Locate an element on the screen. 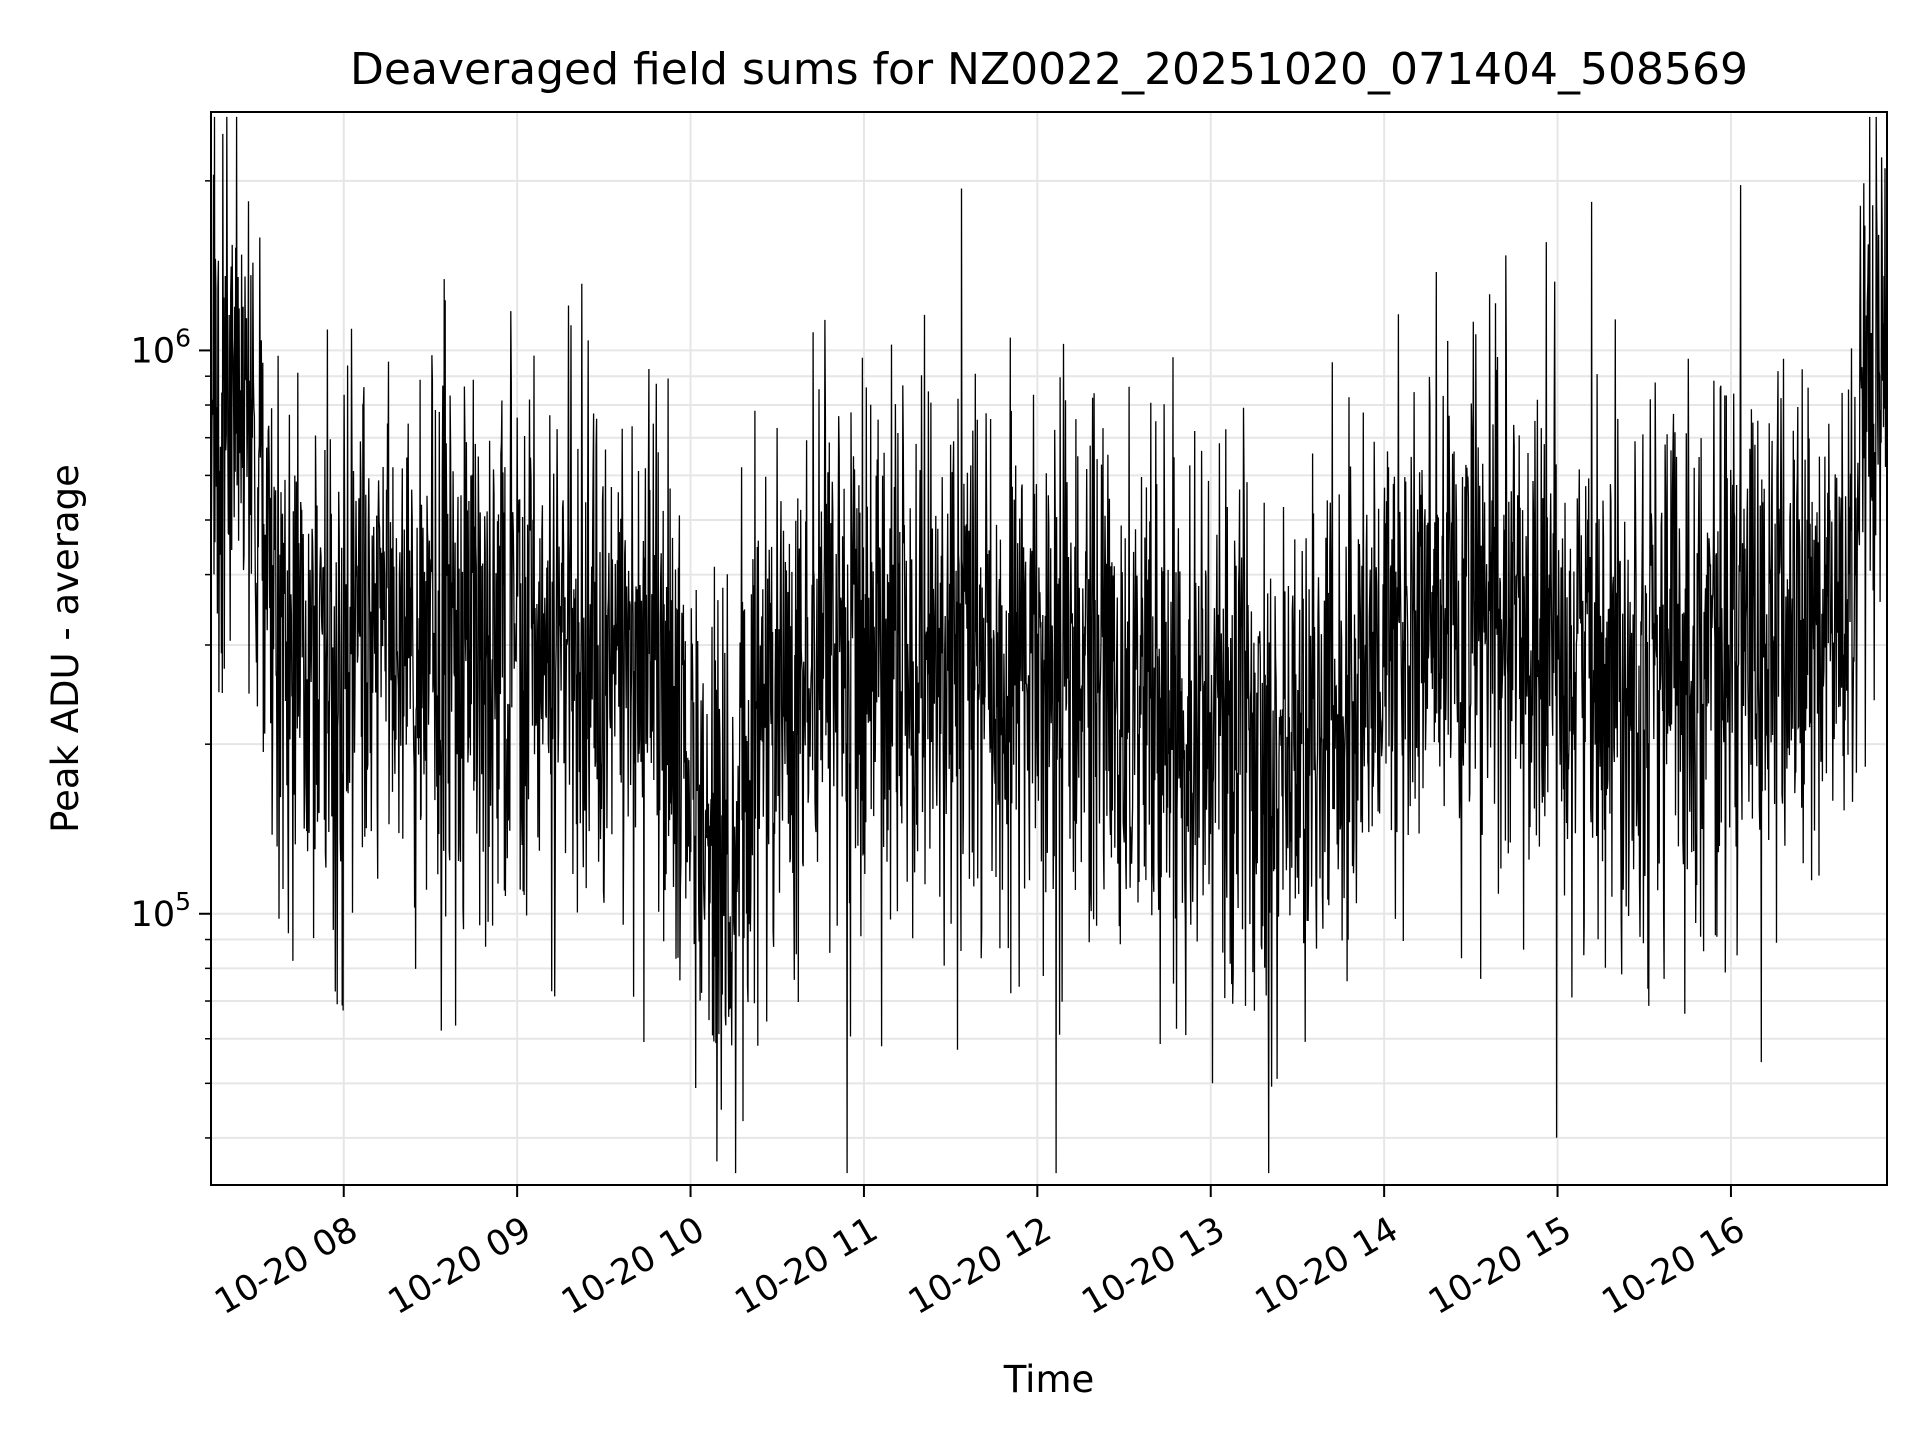 Image resolution: width=1920 pixels, height=1440 pixels. x-axis-label: Time is located at coordinates (1049, 1379).